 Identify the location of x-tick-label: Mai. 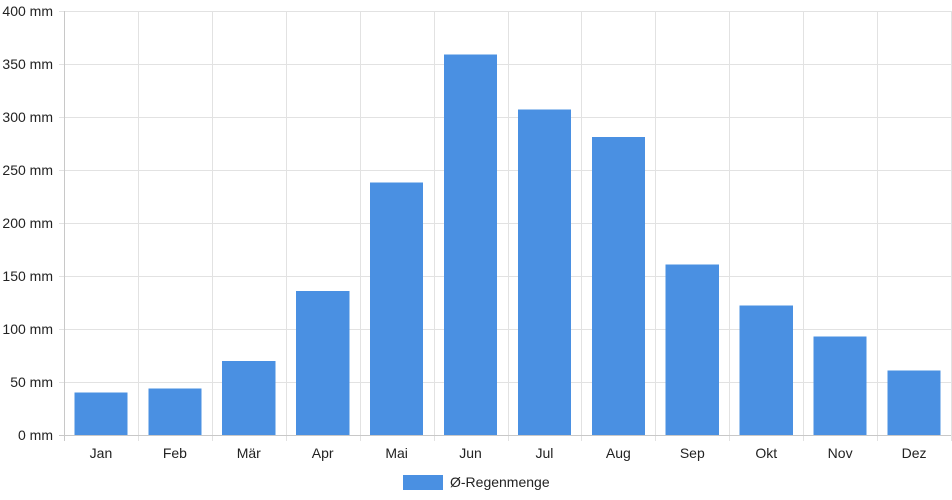
(396, 453).